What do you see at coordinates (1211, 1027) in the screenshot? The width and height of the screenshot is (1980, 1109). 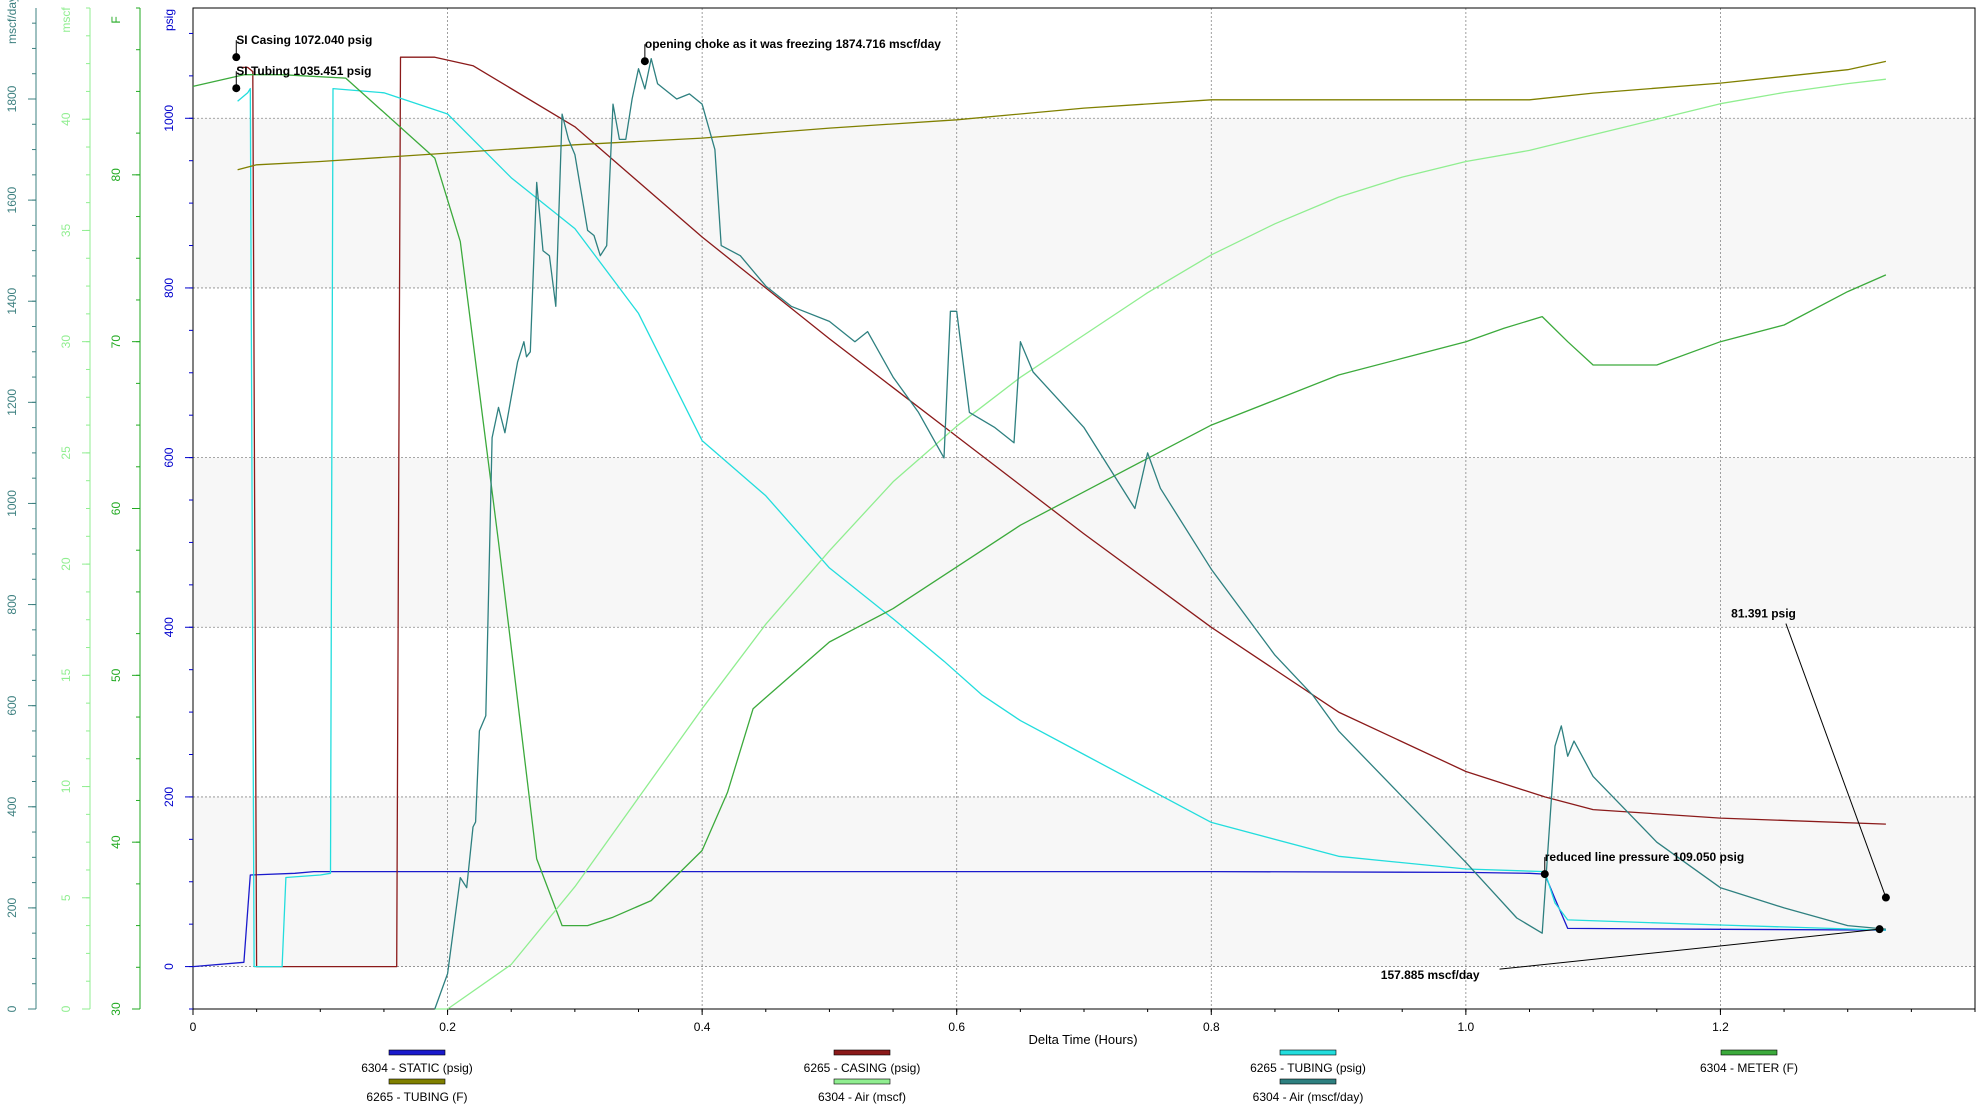 I see `x-tick-label: 0.8` at bounding box center [1211, 1027].